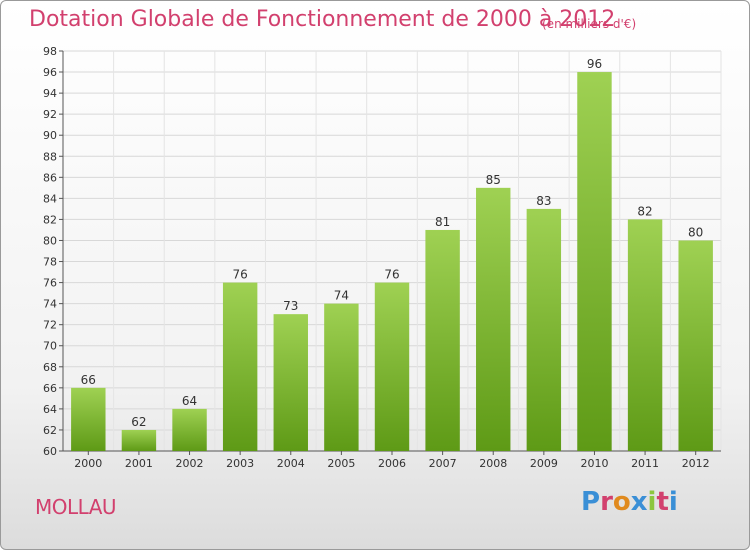 The height and width of the screenshot is (550, 750). Describe the element at coordinates (291, 463) in the screenshot. I see `x-tick-label: 2004` at that location.